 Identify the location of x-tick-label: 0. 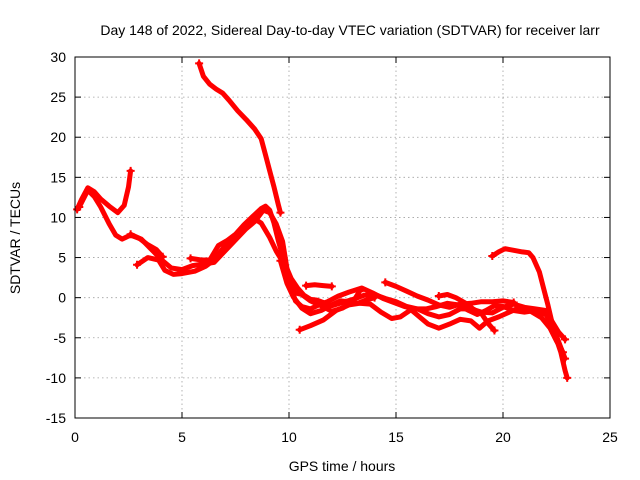
(75, 437).